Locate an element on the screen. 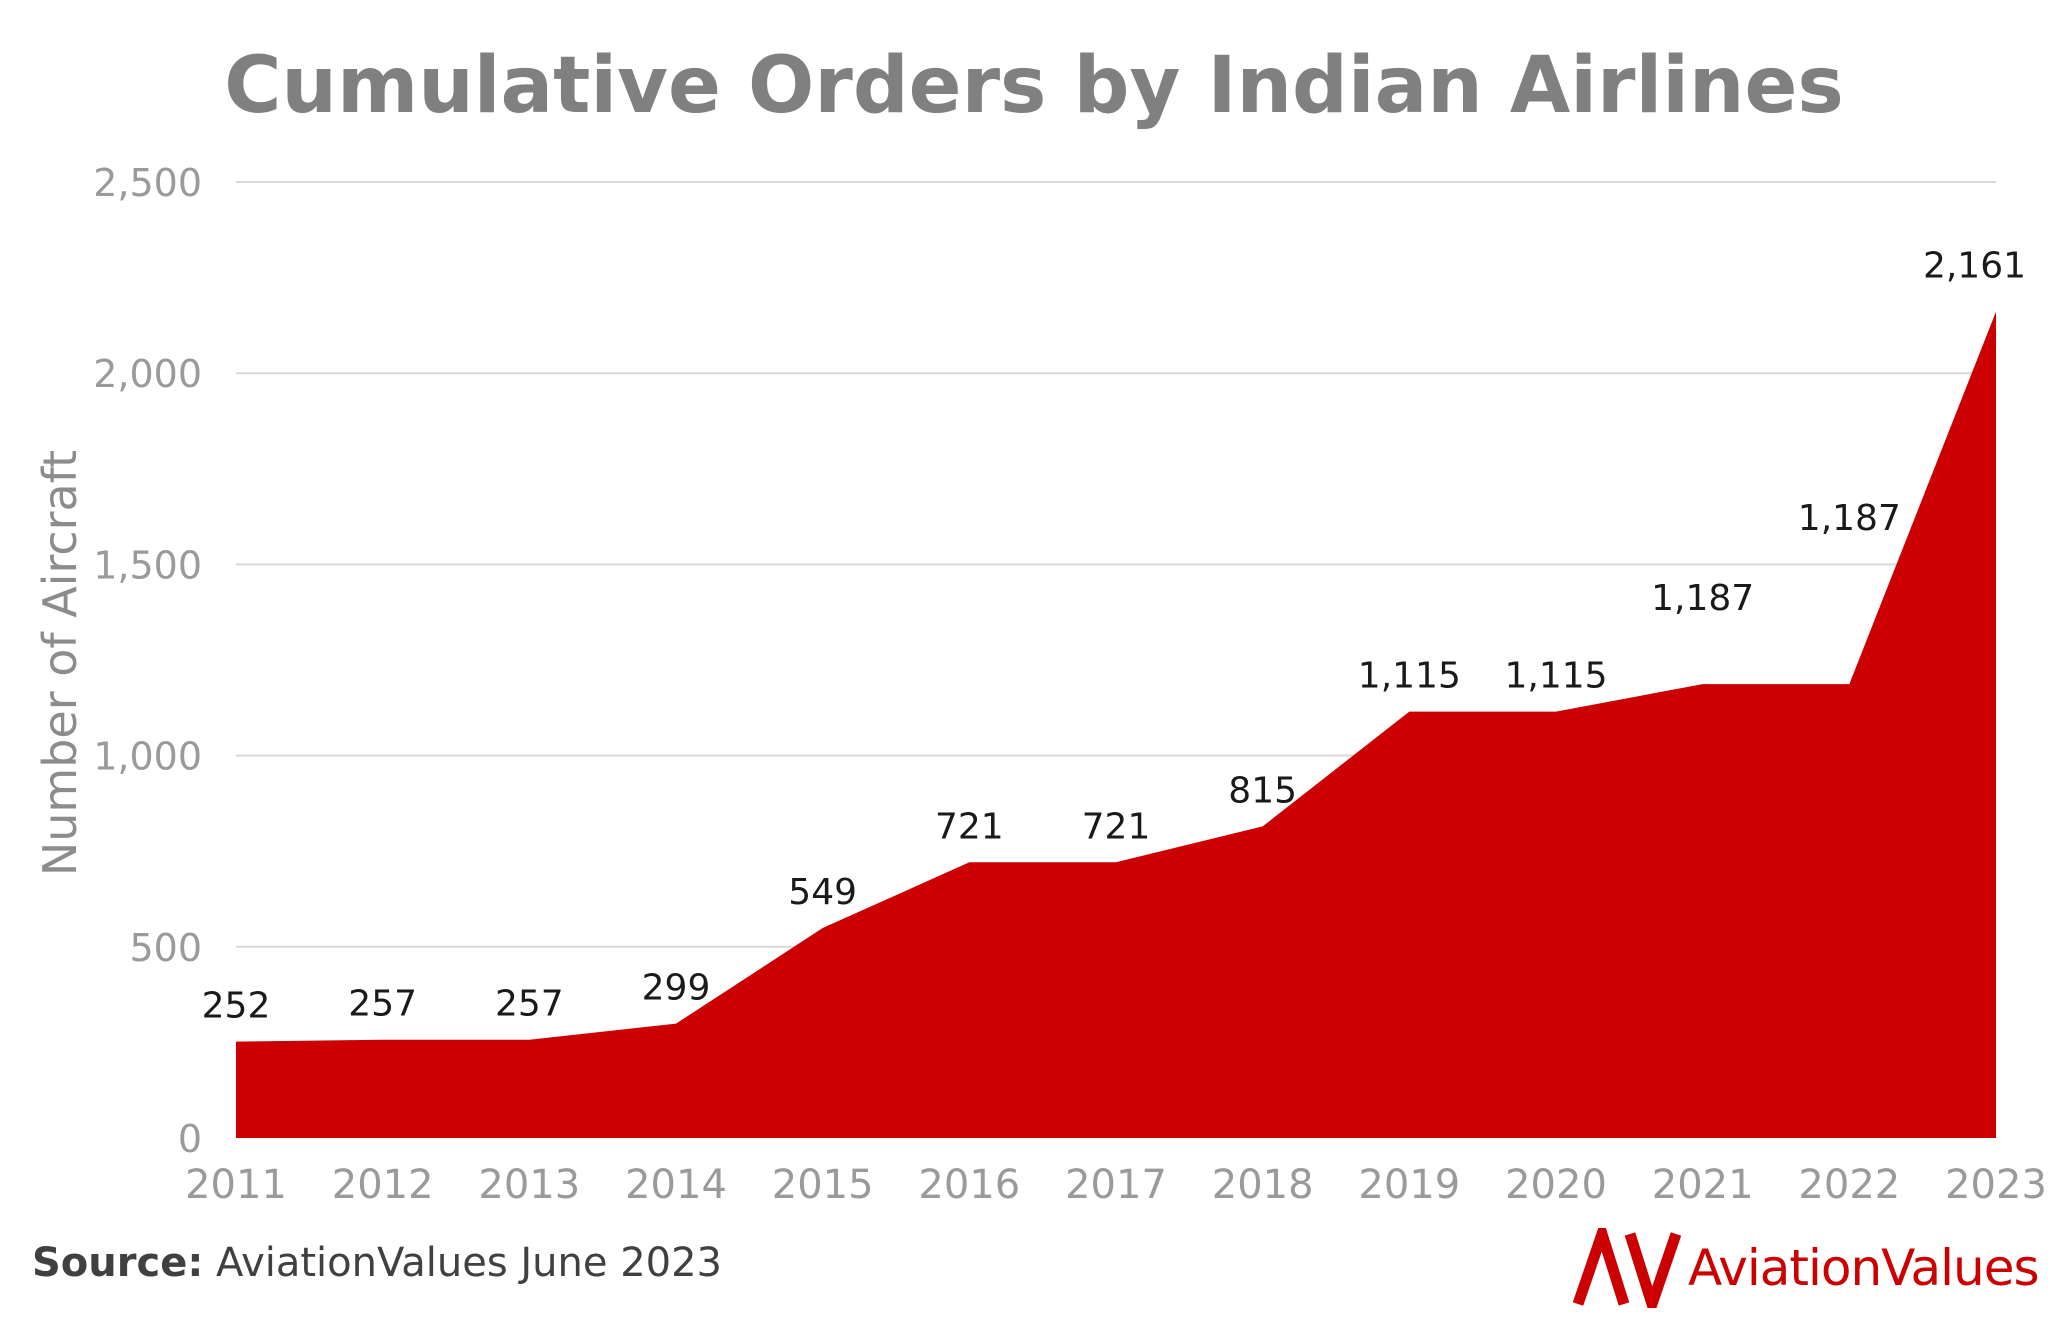 Image resolution: width=2068 pixels, height=1340 pixels. source-label: Source: is located at coordinates (118, 1263).